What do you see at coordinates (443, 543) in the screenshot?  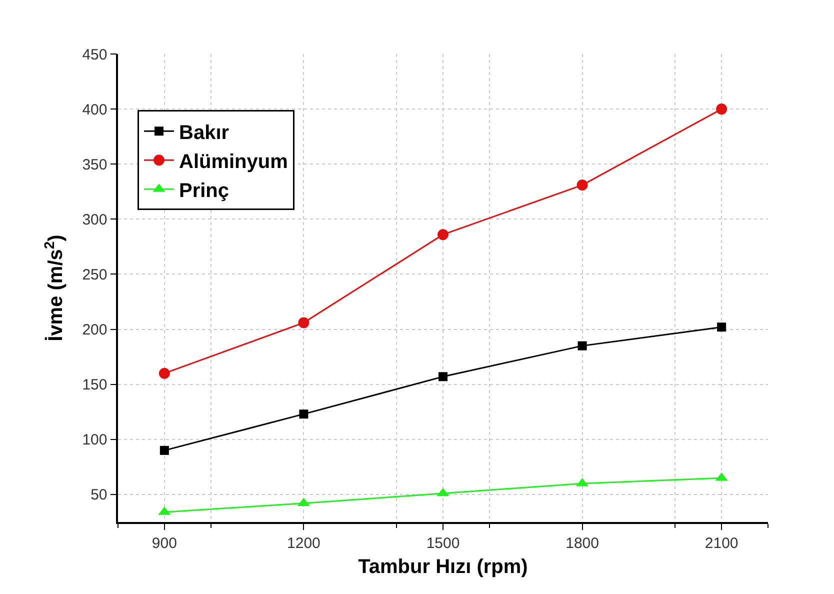 I see `x-tick-label: 1500` at bounding box center [443, 543].